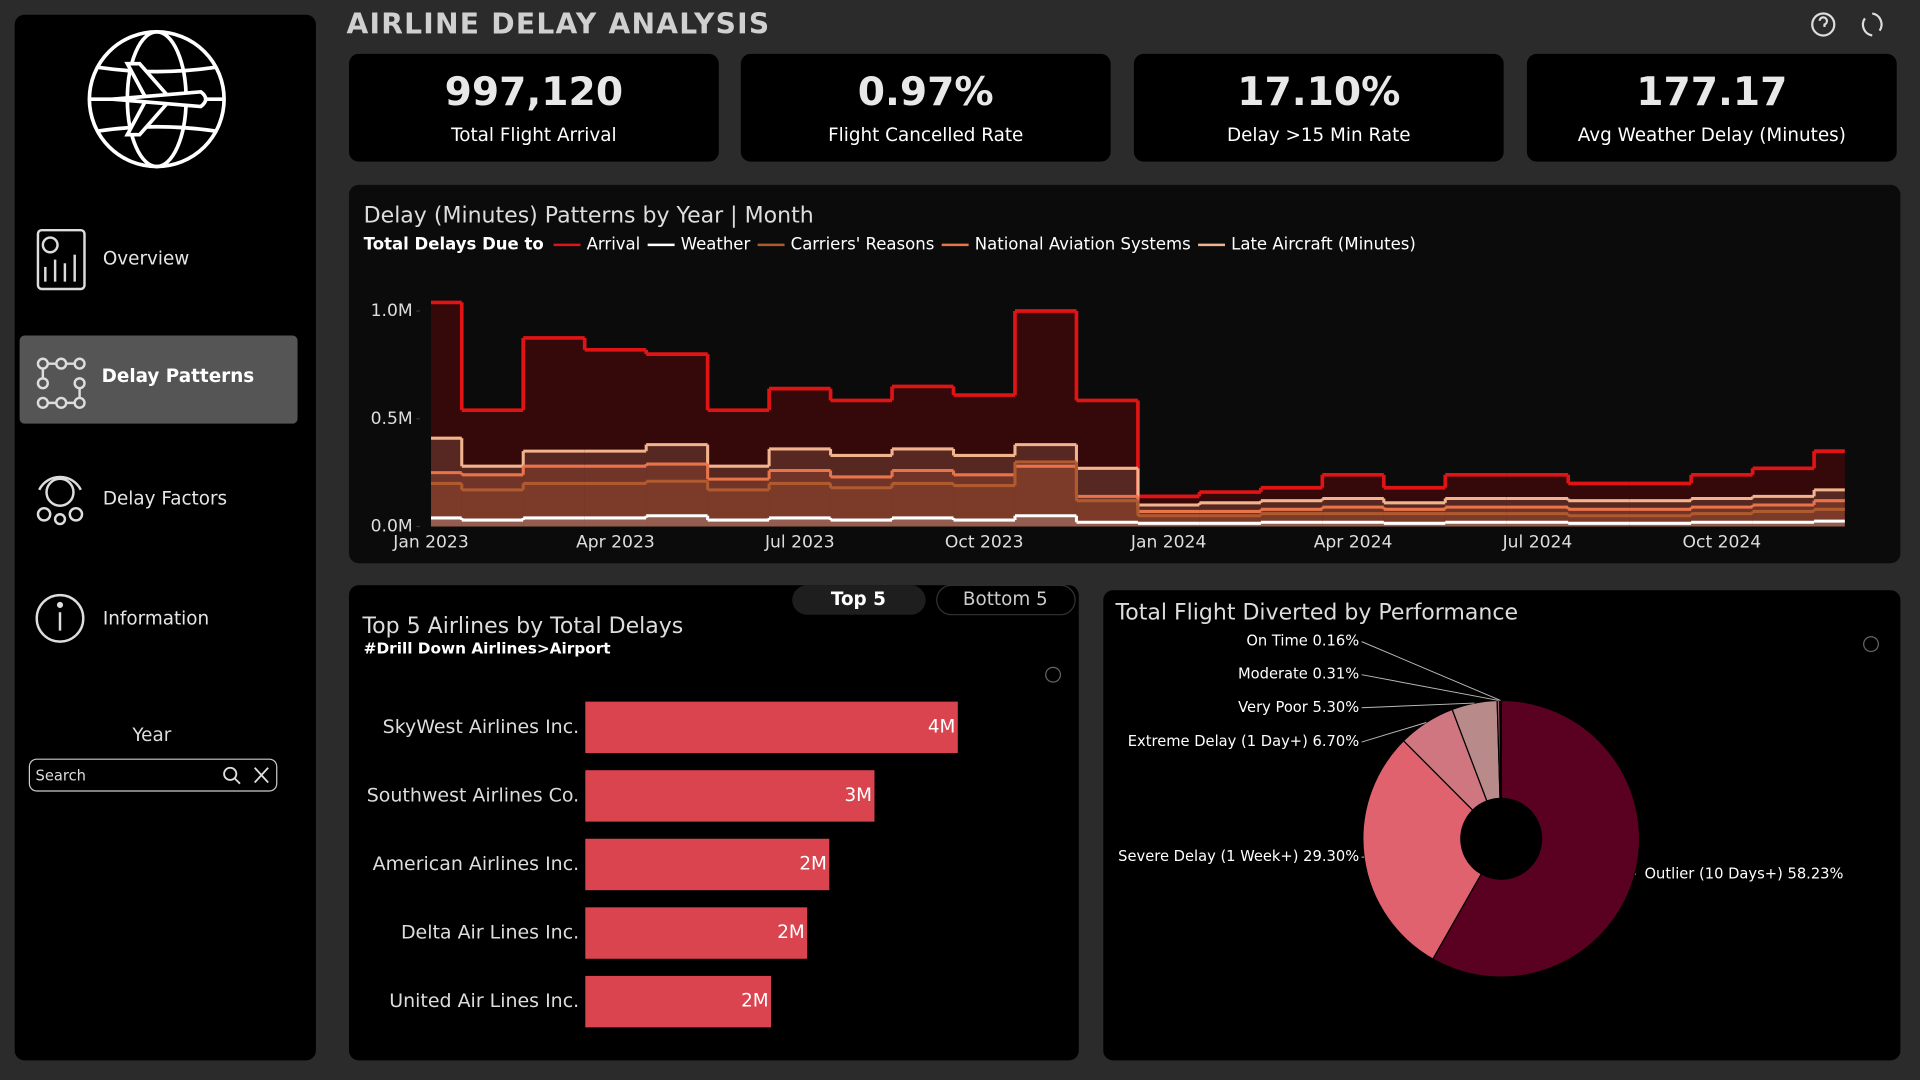 The width and height of the screenshot is (1920, 1080). What do you see at coordinates (716, 243) in the screenshot?
I see `legend-label: Weather` at bounding box center [716, 243].